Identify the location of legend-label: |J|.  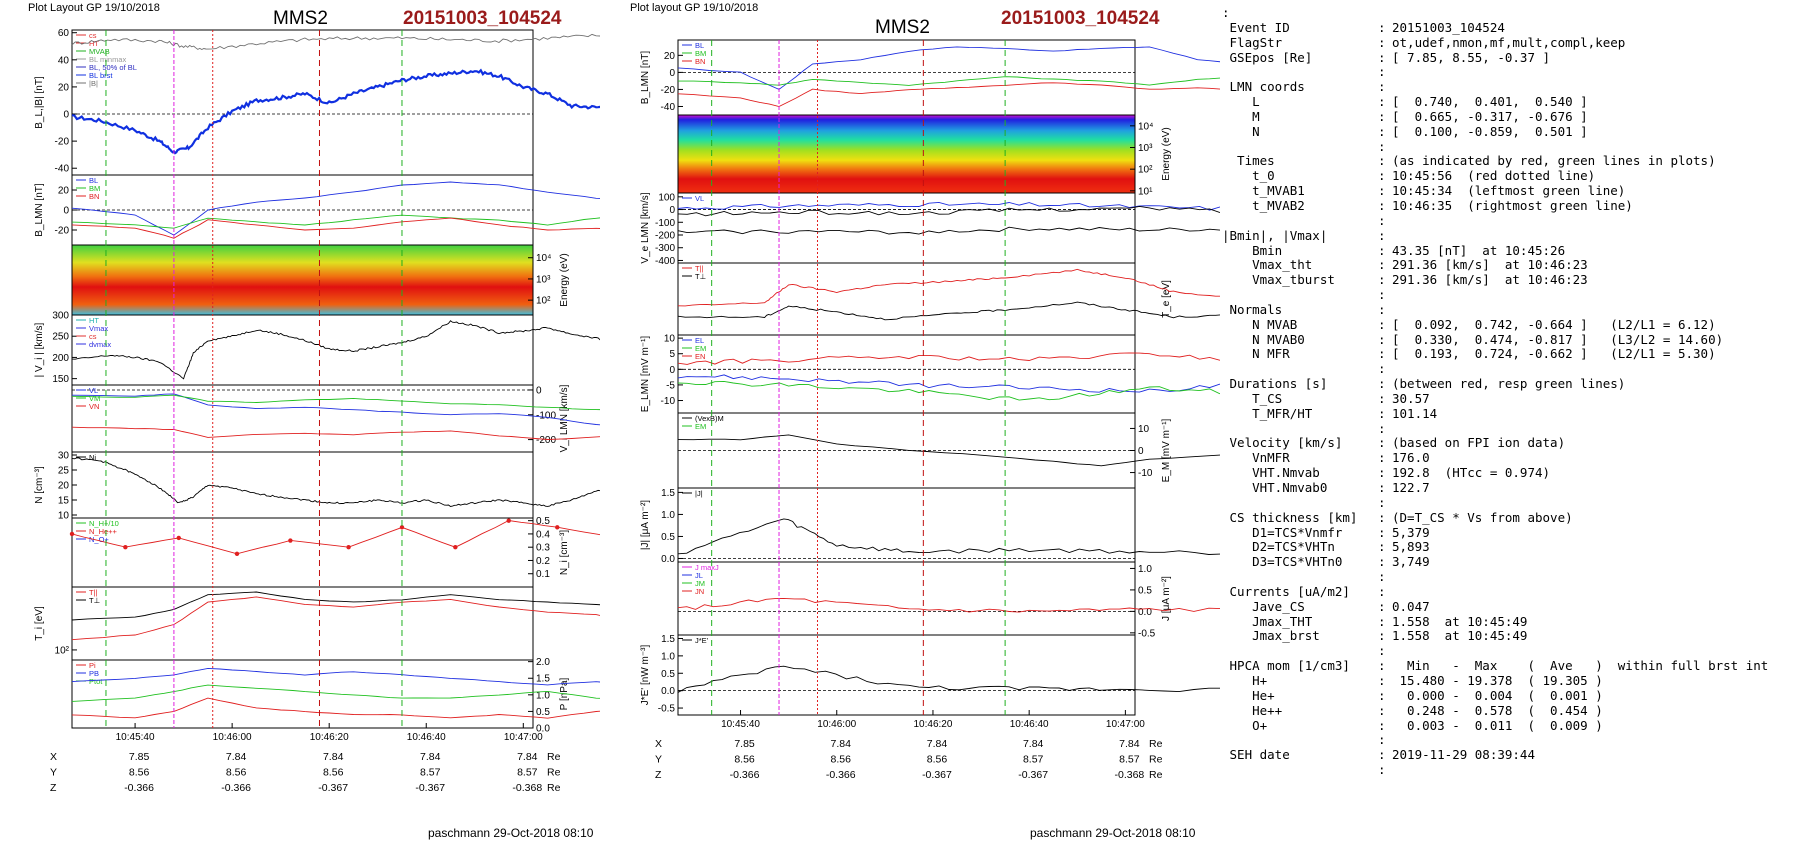
(699, 493).